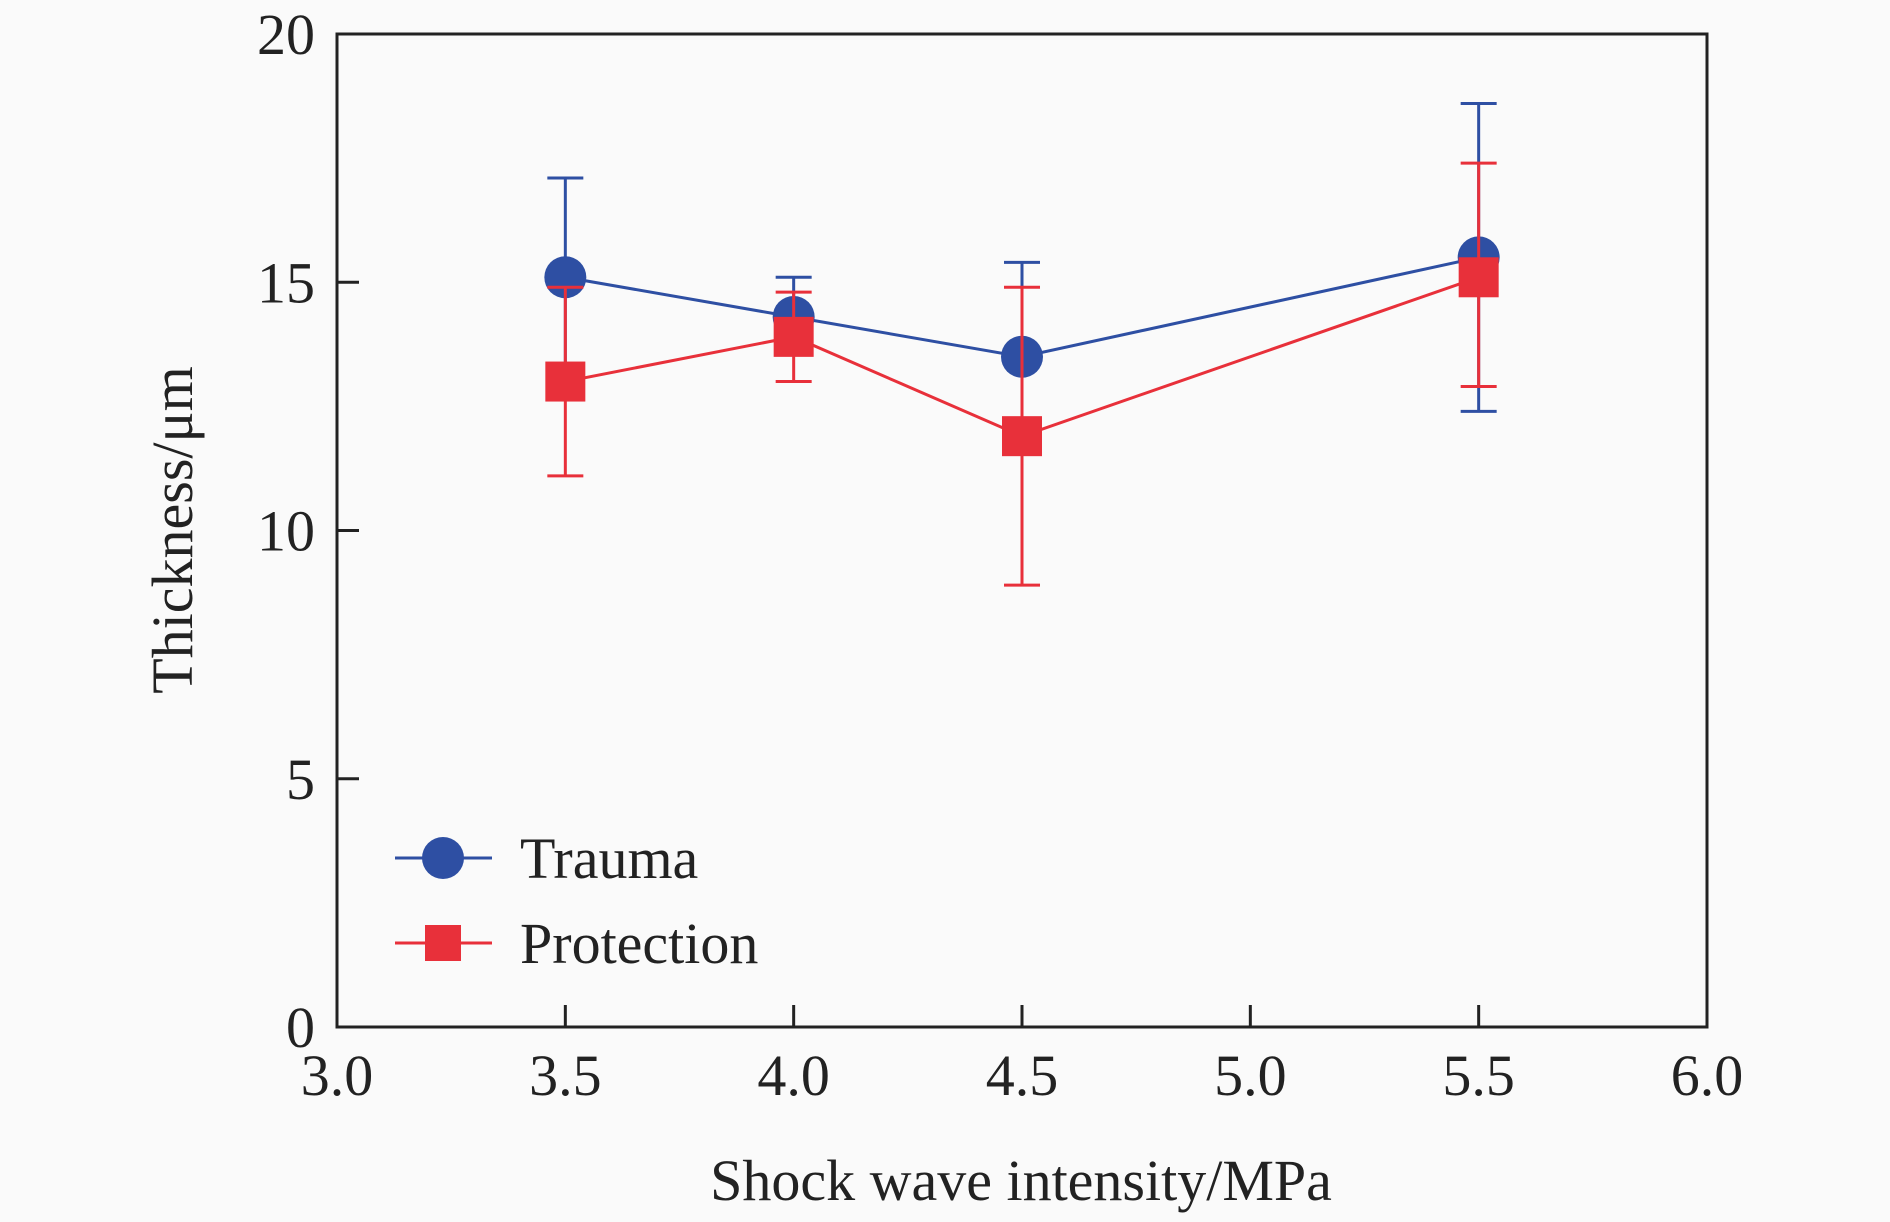  What do you see at coordinates (1022, 307) in the screenshot?
I see `trauma-line` at bounding box center [1022, 307].